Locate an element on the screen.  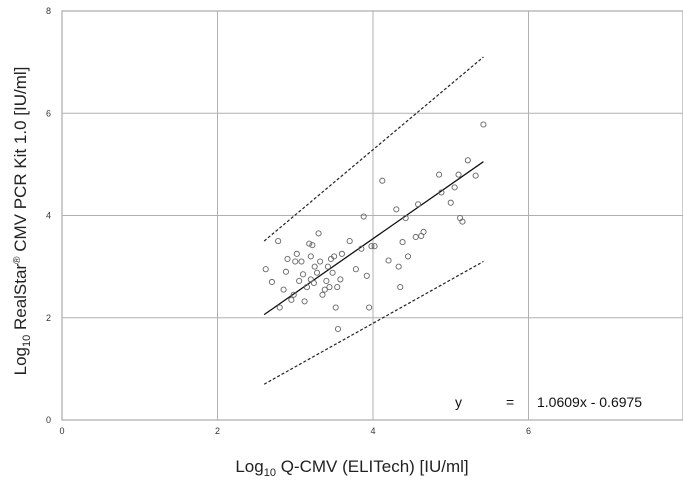
y-tick-label: 4 is located at coordinates (48, 216).